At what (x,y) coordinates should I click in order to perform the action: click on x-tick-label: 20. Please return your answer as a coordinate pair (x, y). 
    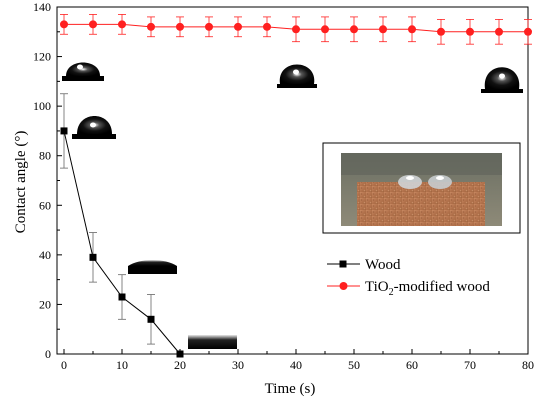
    Looking at the image, I should click on (180, 365).